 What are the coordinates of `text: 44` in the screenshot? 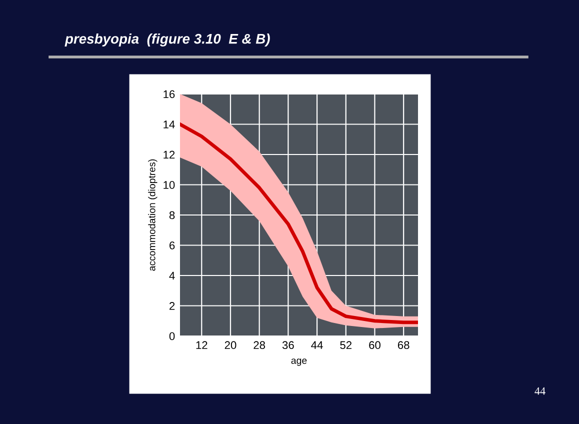 It's located at (540, 391).